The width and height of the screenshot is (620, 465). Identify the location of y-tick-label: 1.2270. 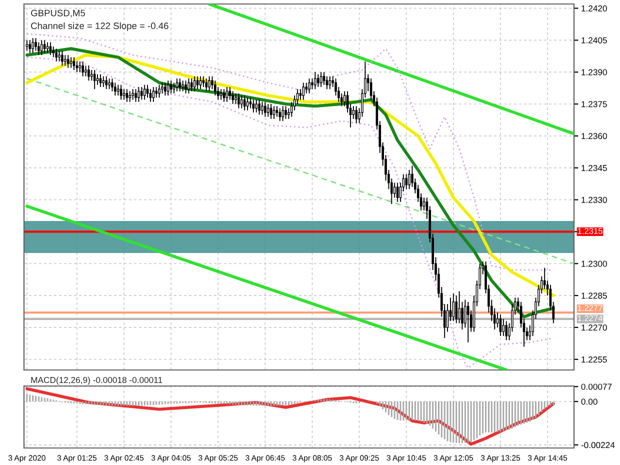
(594, 327).